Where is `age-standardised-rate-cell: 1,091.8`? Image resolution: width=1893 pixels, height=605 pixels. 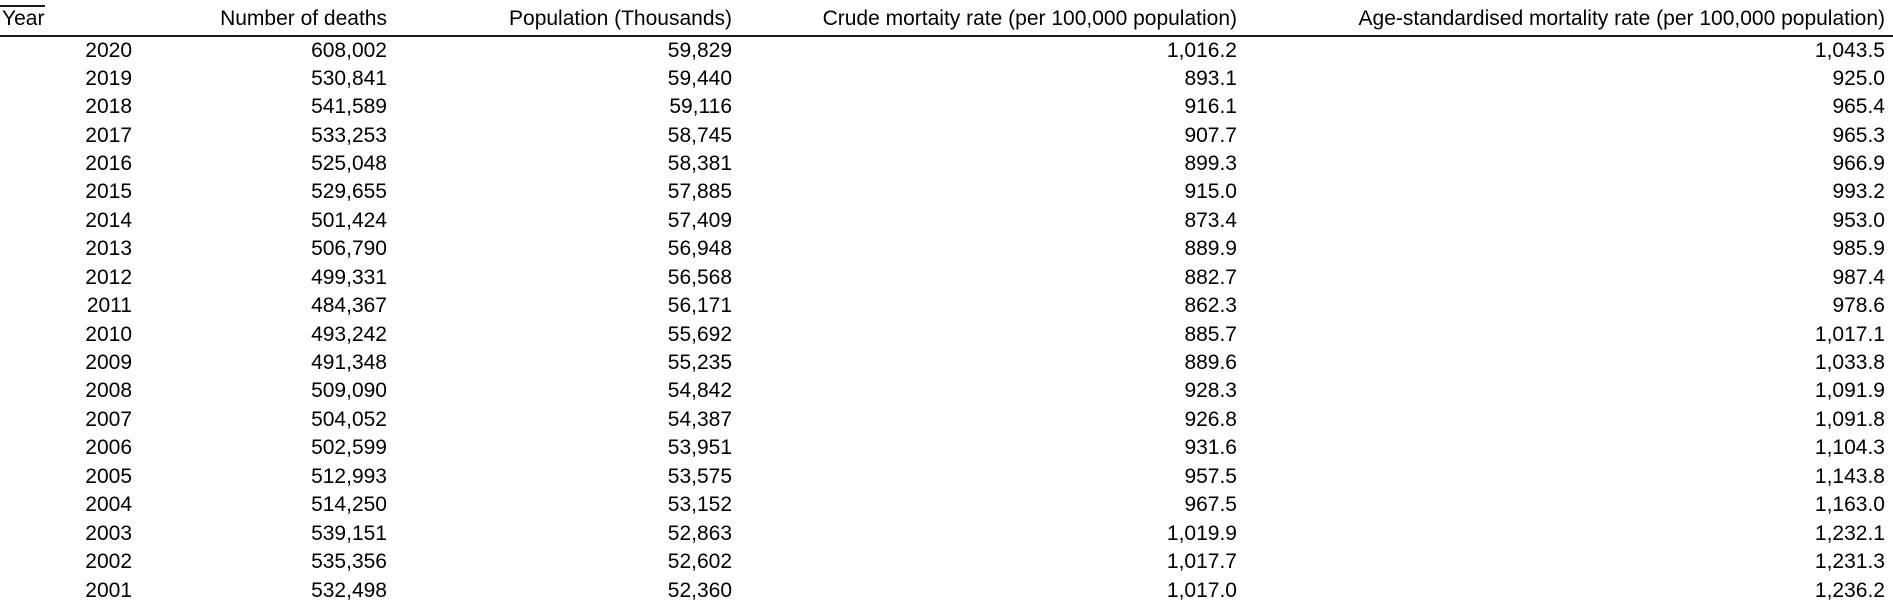
age-standardised-rate-cell: 1,091.8 is located at coordinates (1849, 419).